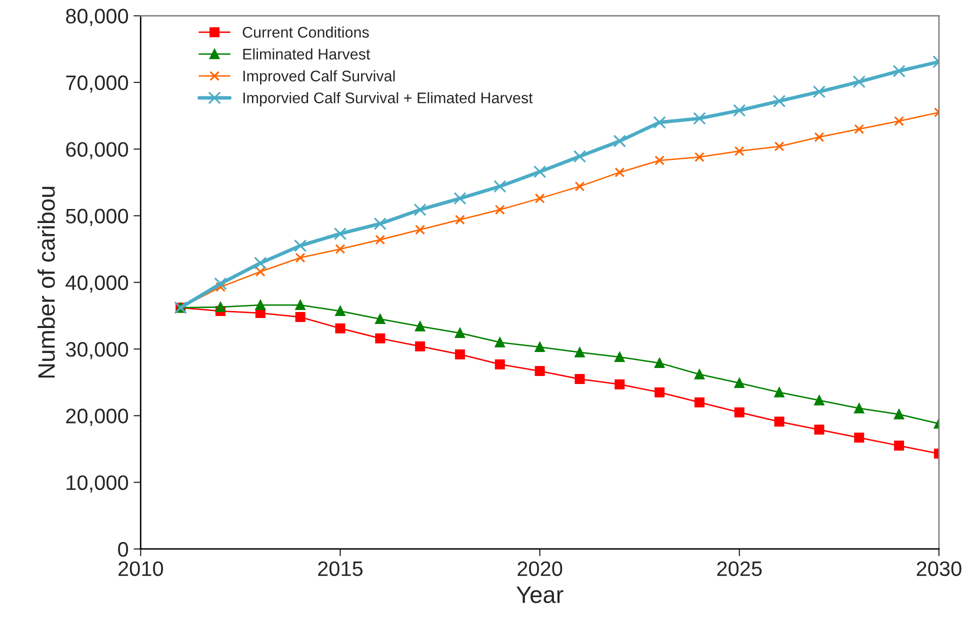  Describe the element at coordinates (97, 217) in the screenshot. I see `y-tick-label: 50,000` at that location.